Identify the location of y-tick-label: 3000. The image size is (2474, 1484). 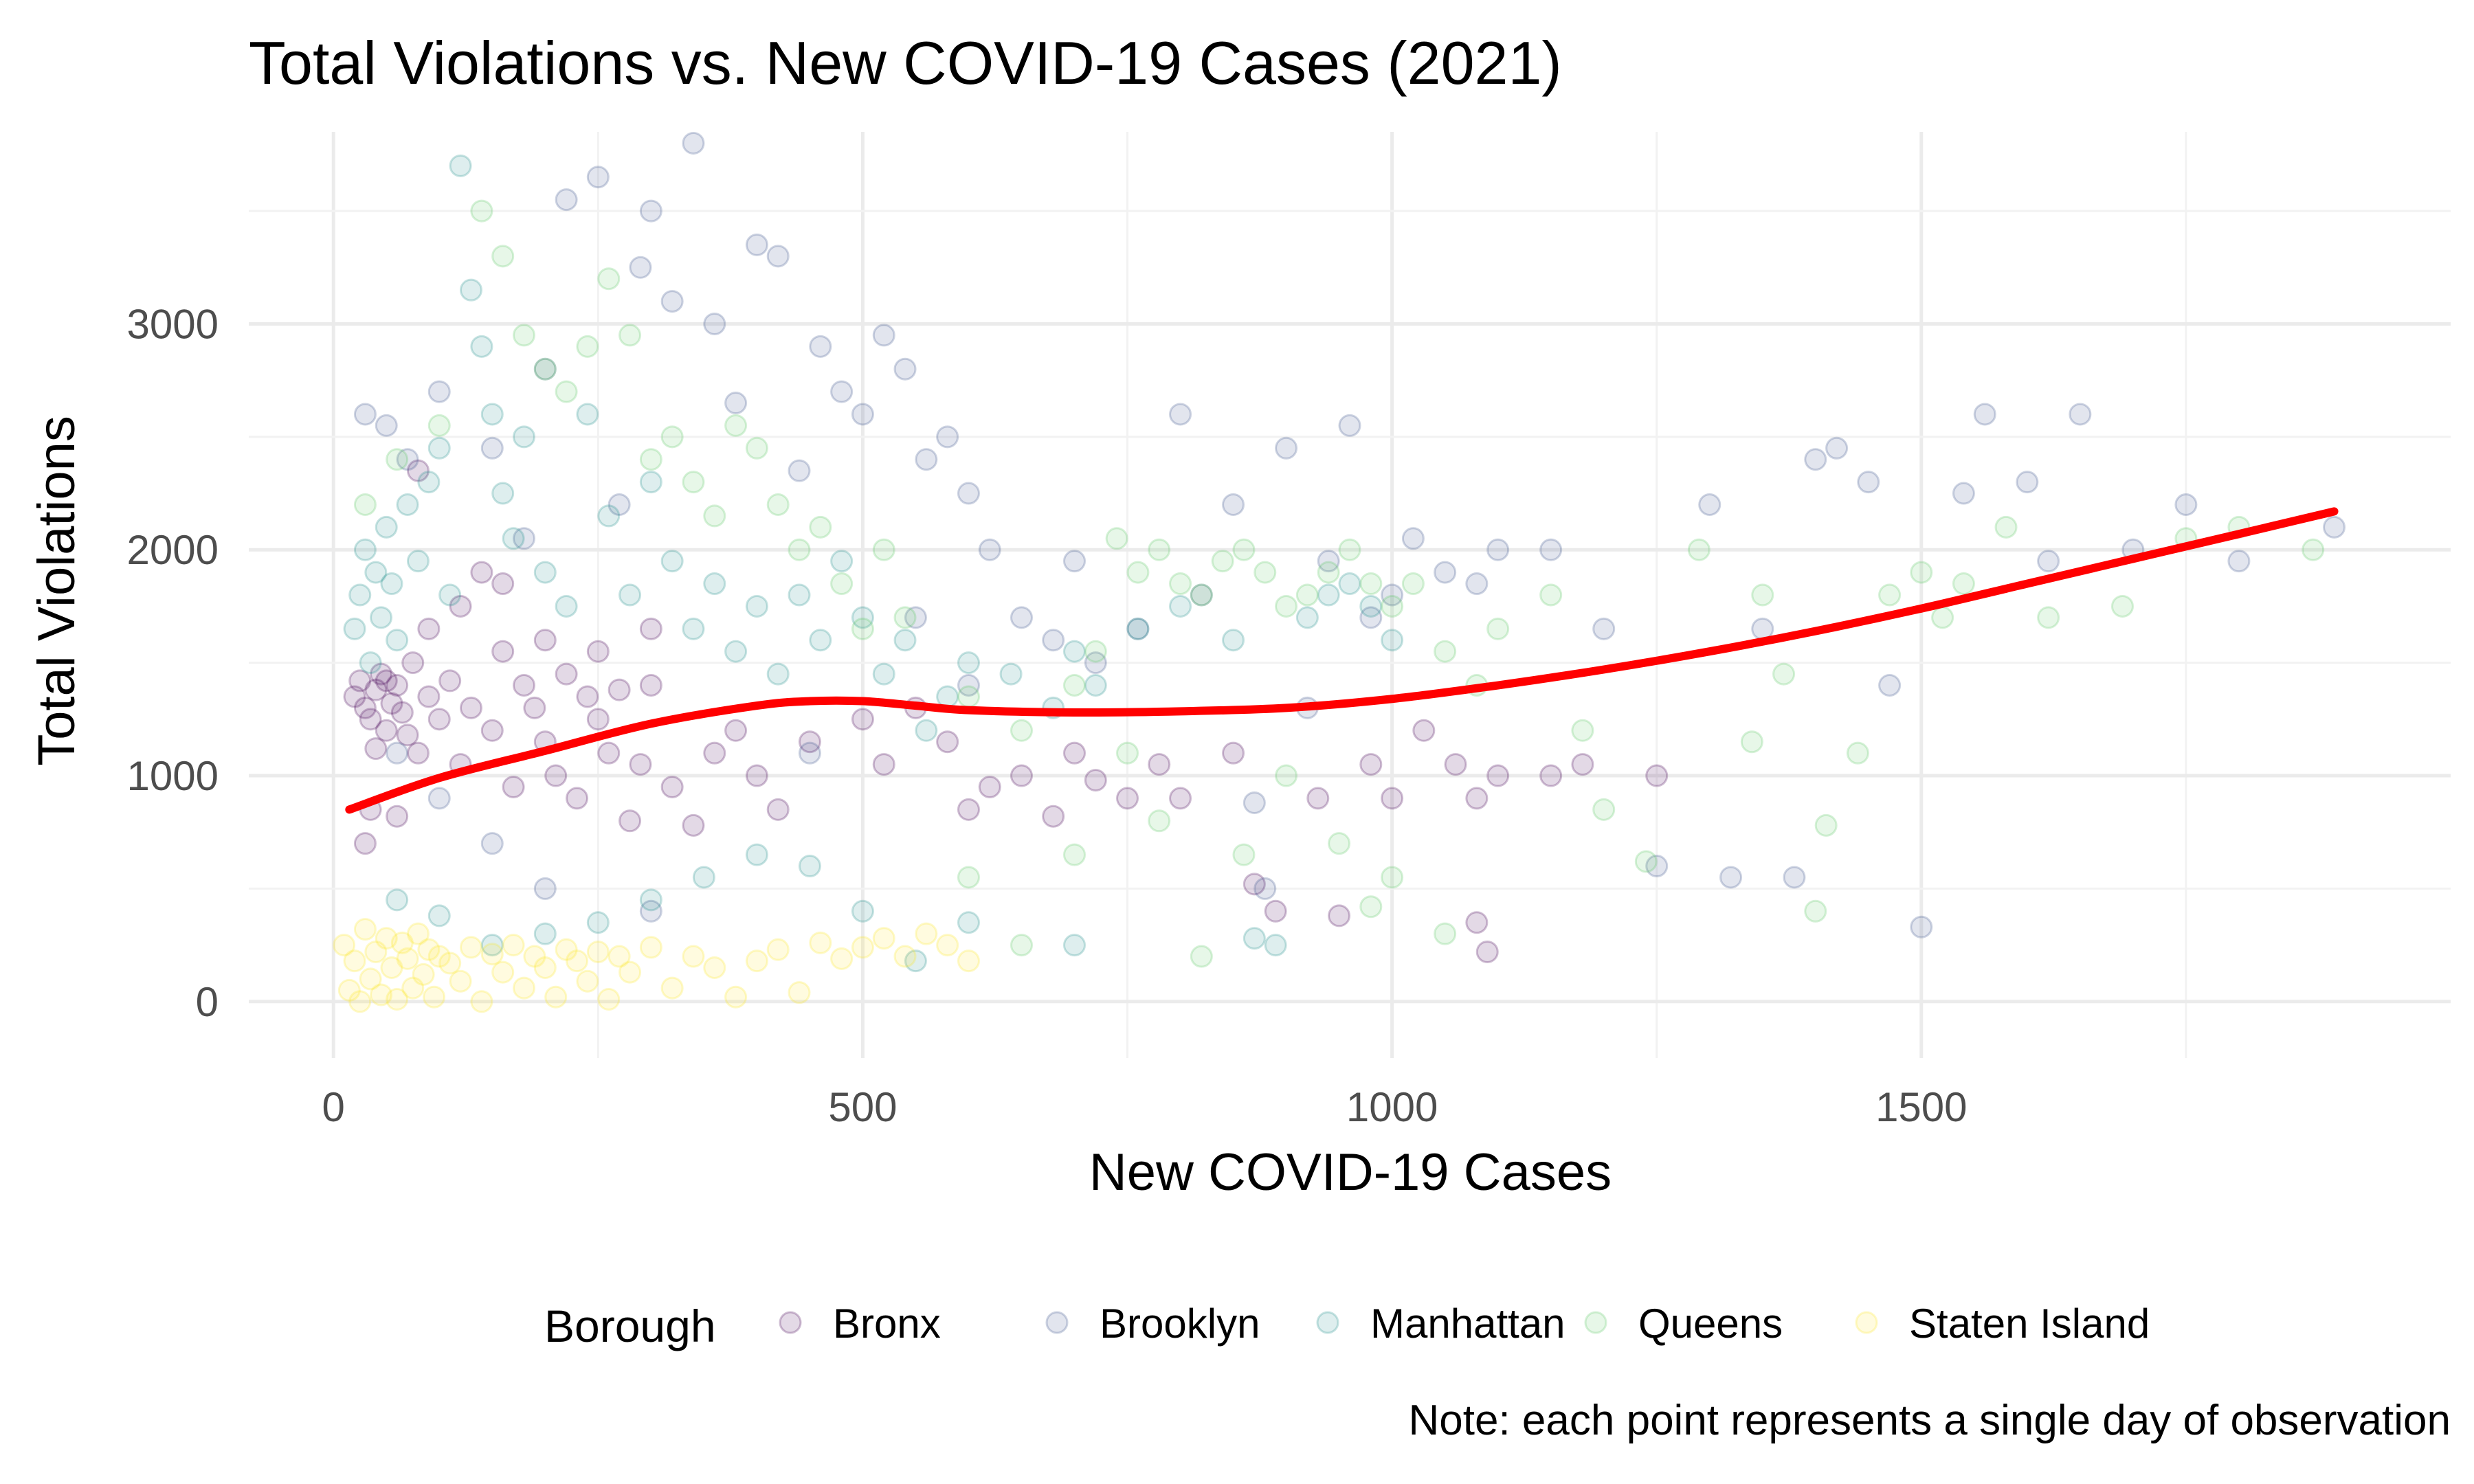
(173, 324).